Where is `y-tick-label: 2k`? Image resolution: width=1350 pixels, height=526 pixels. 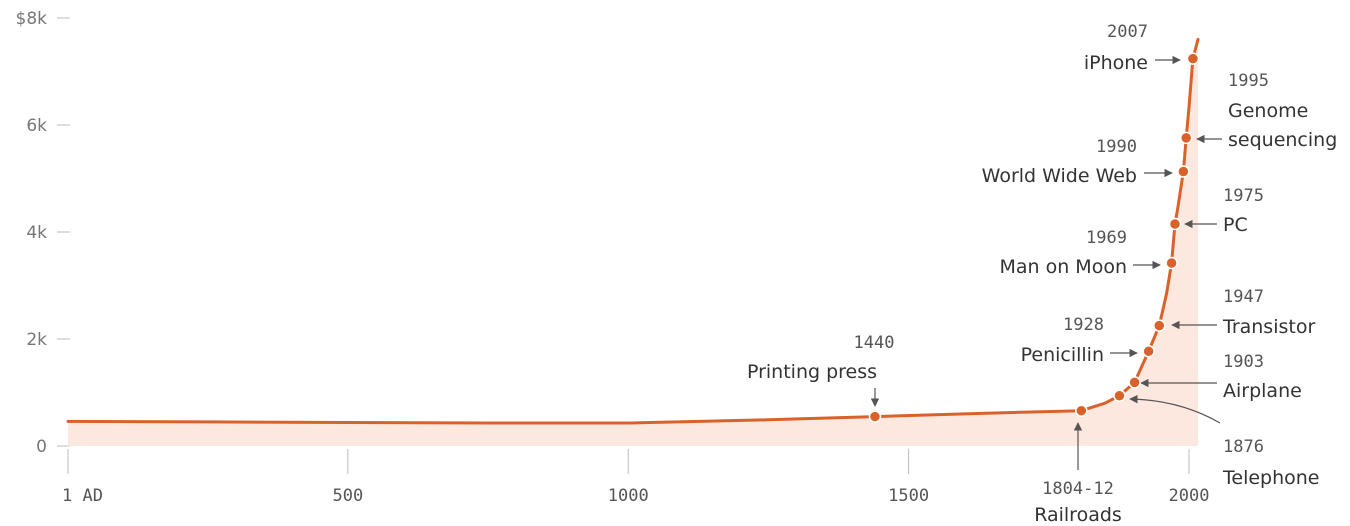 y-tick-label: 2k is located at coordinates (36, 340).